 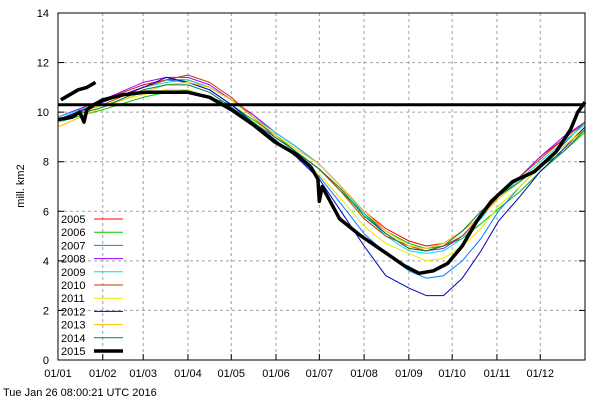 I want to click on legend-label: 2013, so click(x=73, y=326).